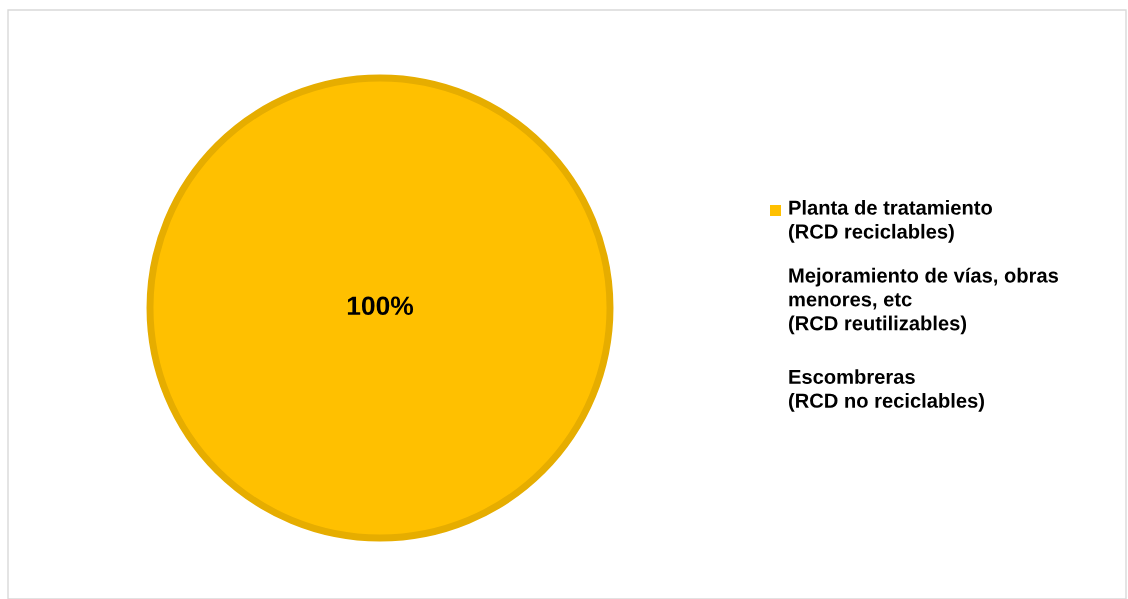  What do you see at coordinates (924, 301) in the screenshot?
I see `category-label: Mejoramiento de vías, obras menores, etc (RCD reutilizables)` at bounding box center [924, 301].